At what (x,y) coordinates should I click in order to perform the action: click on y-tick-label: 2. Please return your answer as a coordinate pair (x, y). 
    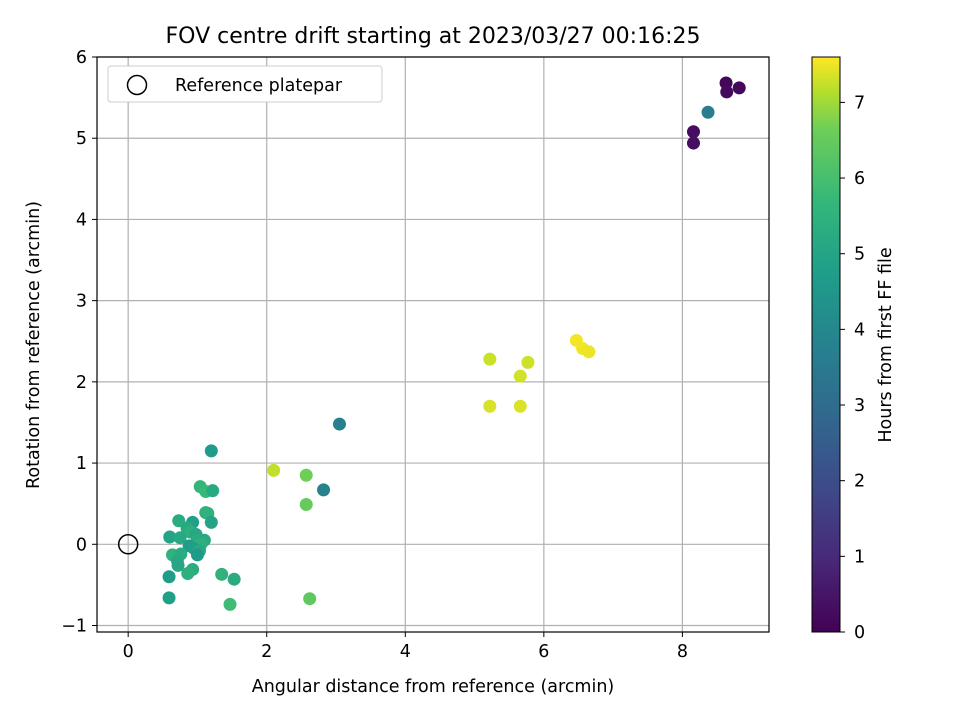
    Looking at the image, I should click on (81, 383).